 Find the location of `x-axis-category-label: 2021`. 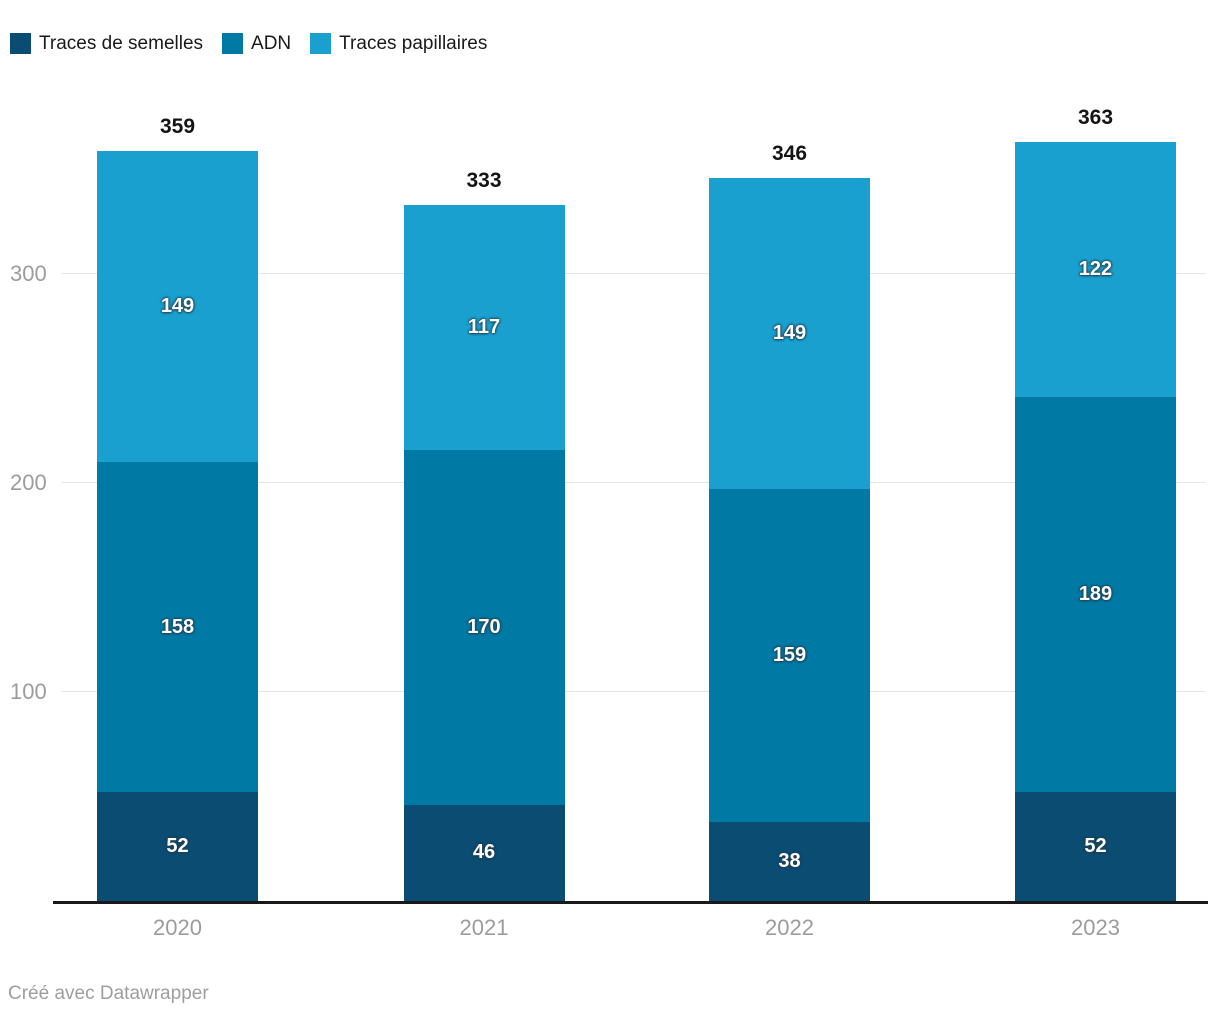

x-axis-category-label: 2021 is located at coordinates (484, 927).